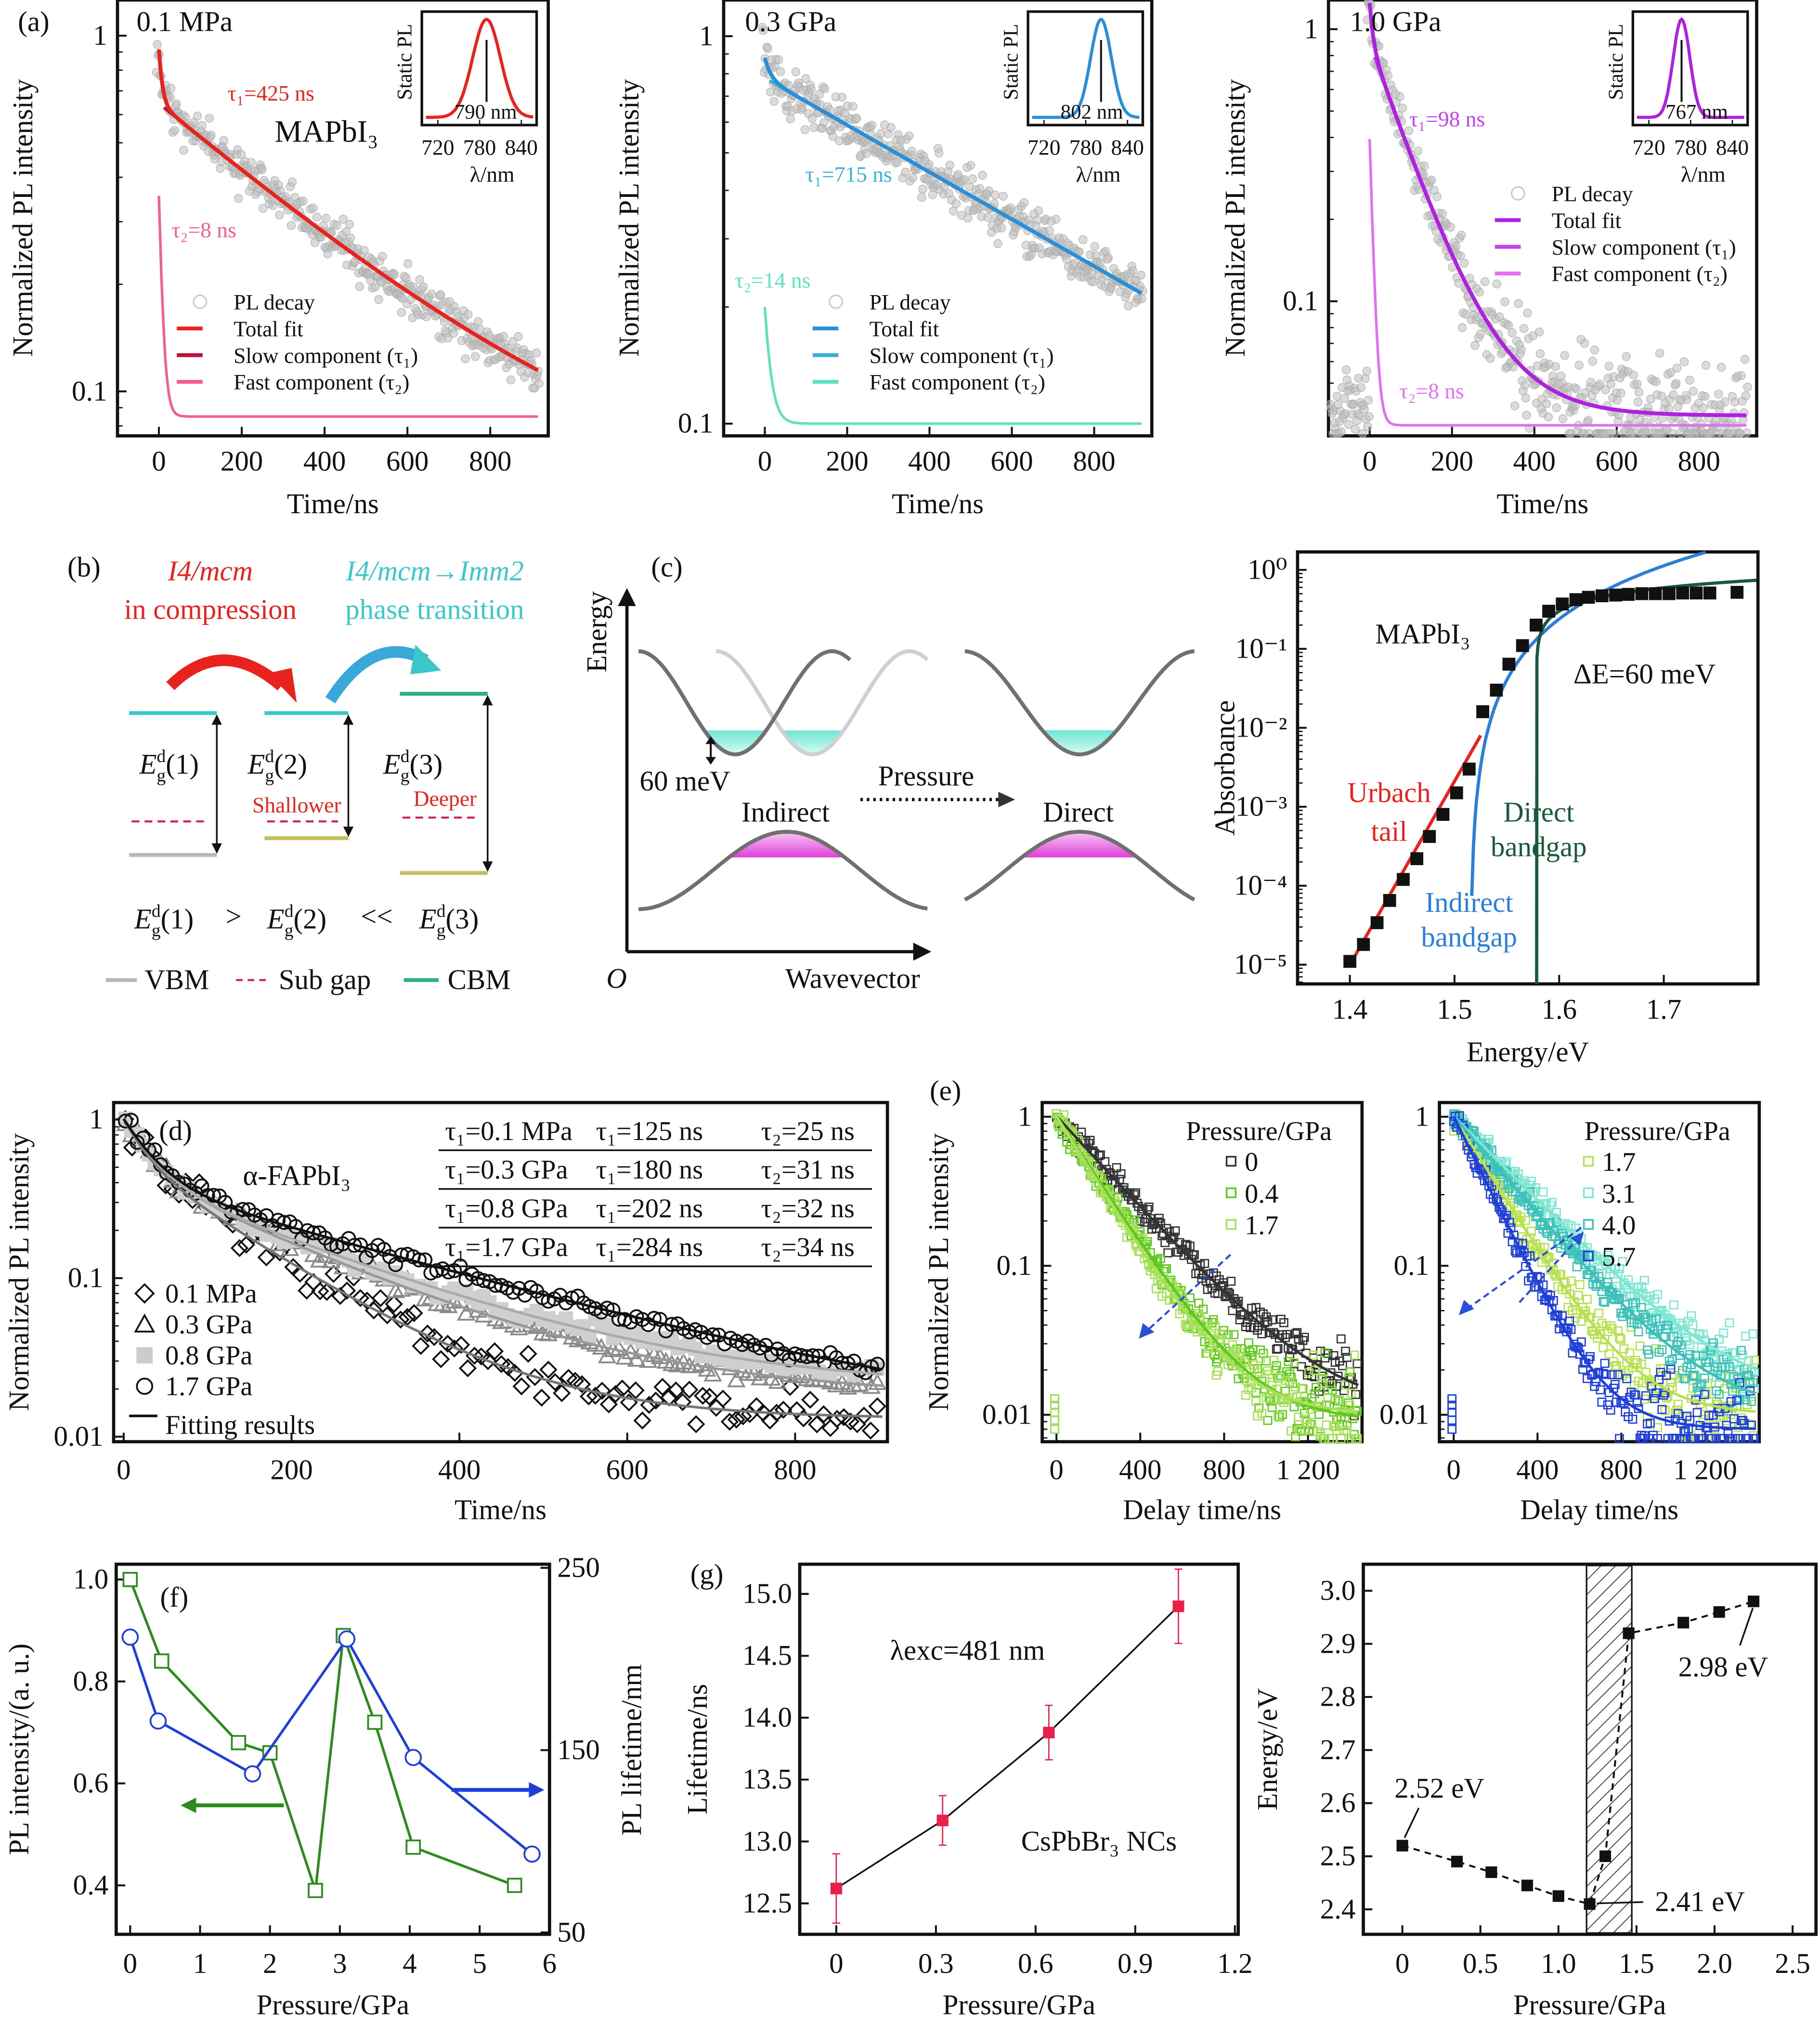 Image resolution: width=1820 pixels, height=2022 pixels. What do you see at coordinates (1011, 62) in the screenshot?
I see `inset-y-axis-label: Static PL` at bounding box center [1011, 62].